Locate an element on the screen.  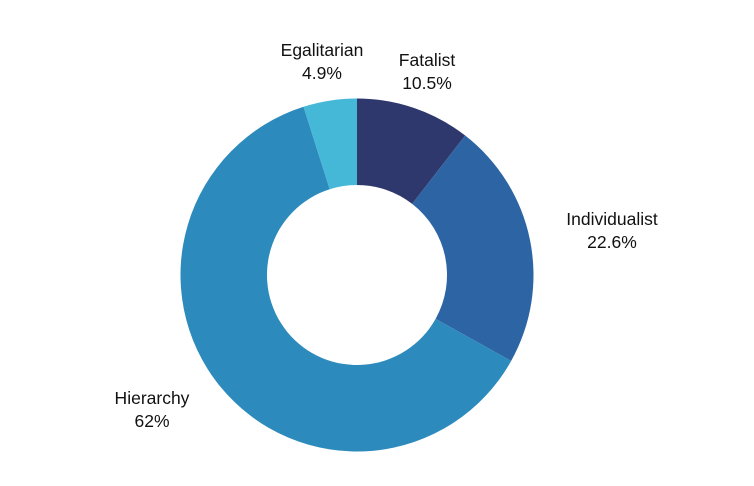
label-fatalist-name: Fatalist is located at coordinates (427, 60).